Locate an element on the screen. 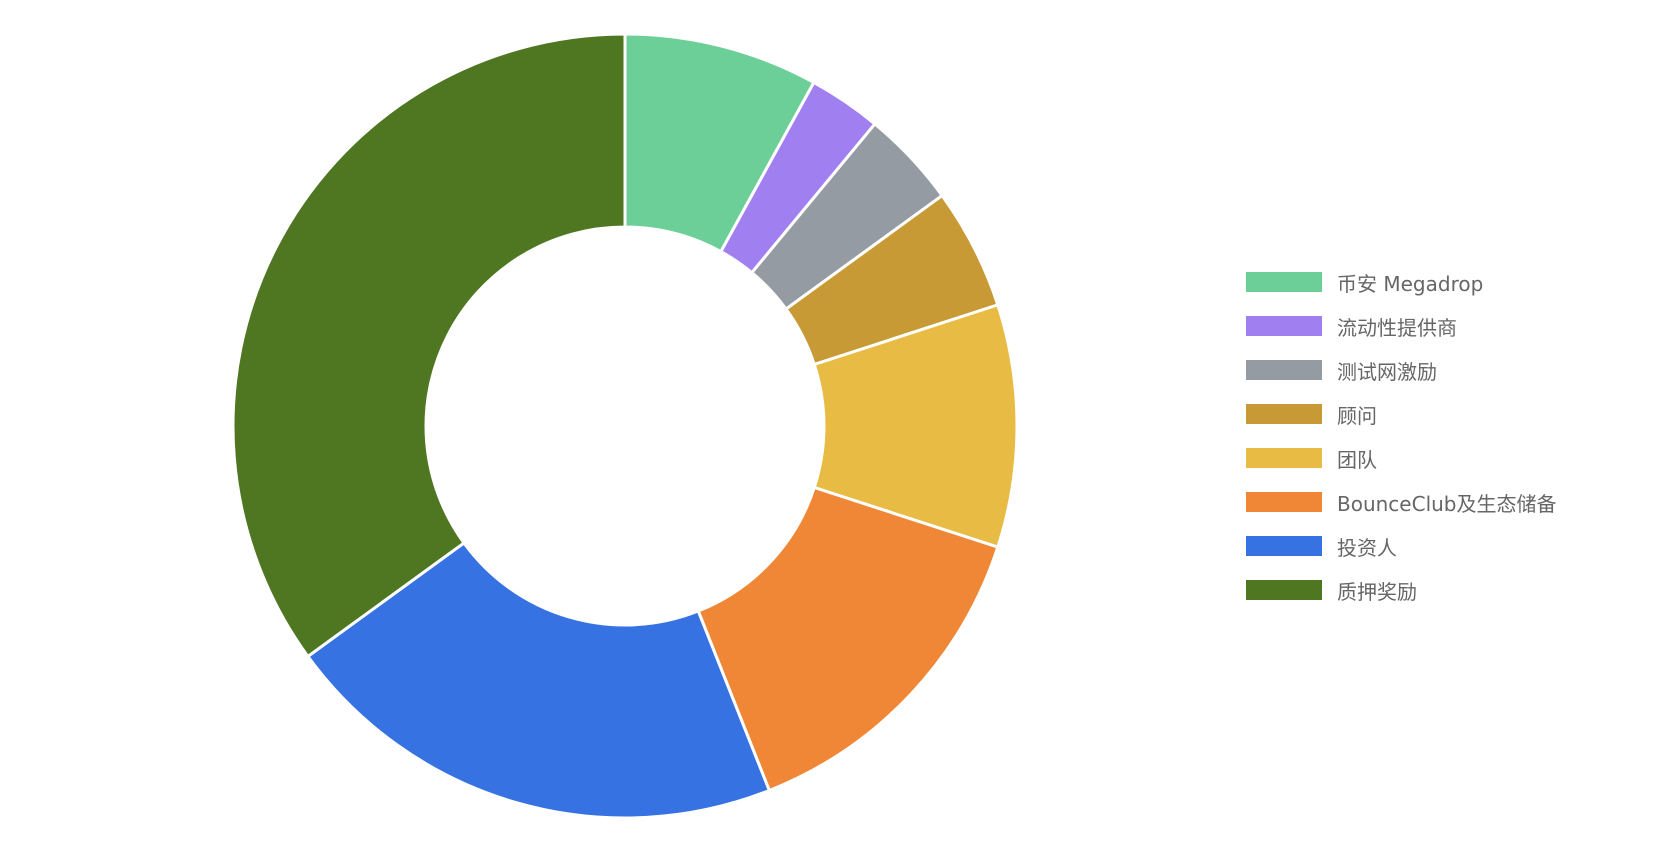 Image resolution: width=1660 pixels, height=850 pixels. legend-item: 投资人 is located at coordinates (1401, 546).